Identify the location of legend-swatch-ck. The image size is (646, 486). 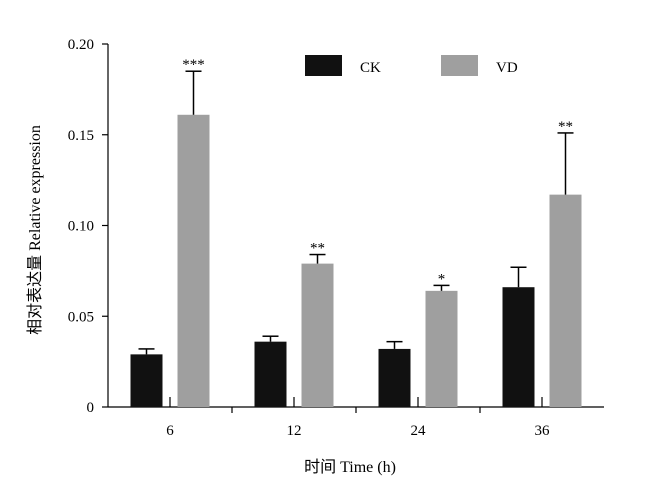
(323, 65).